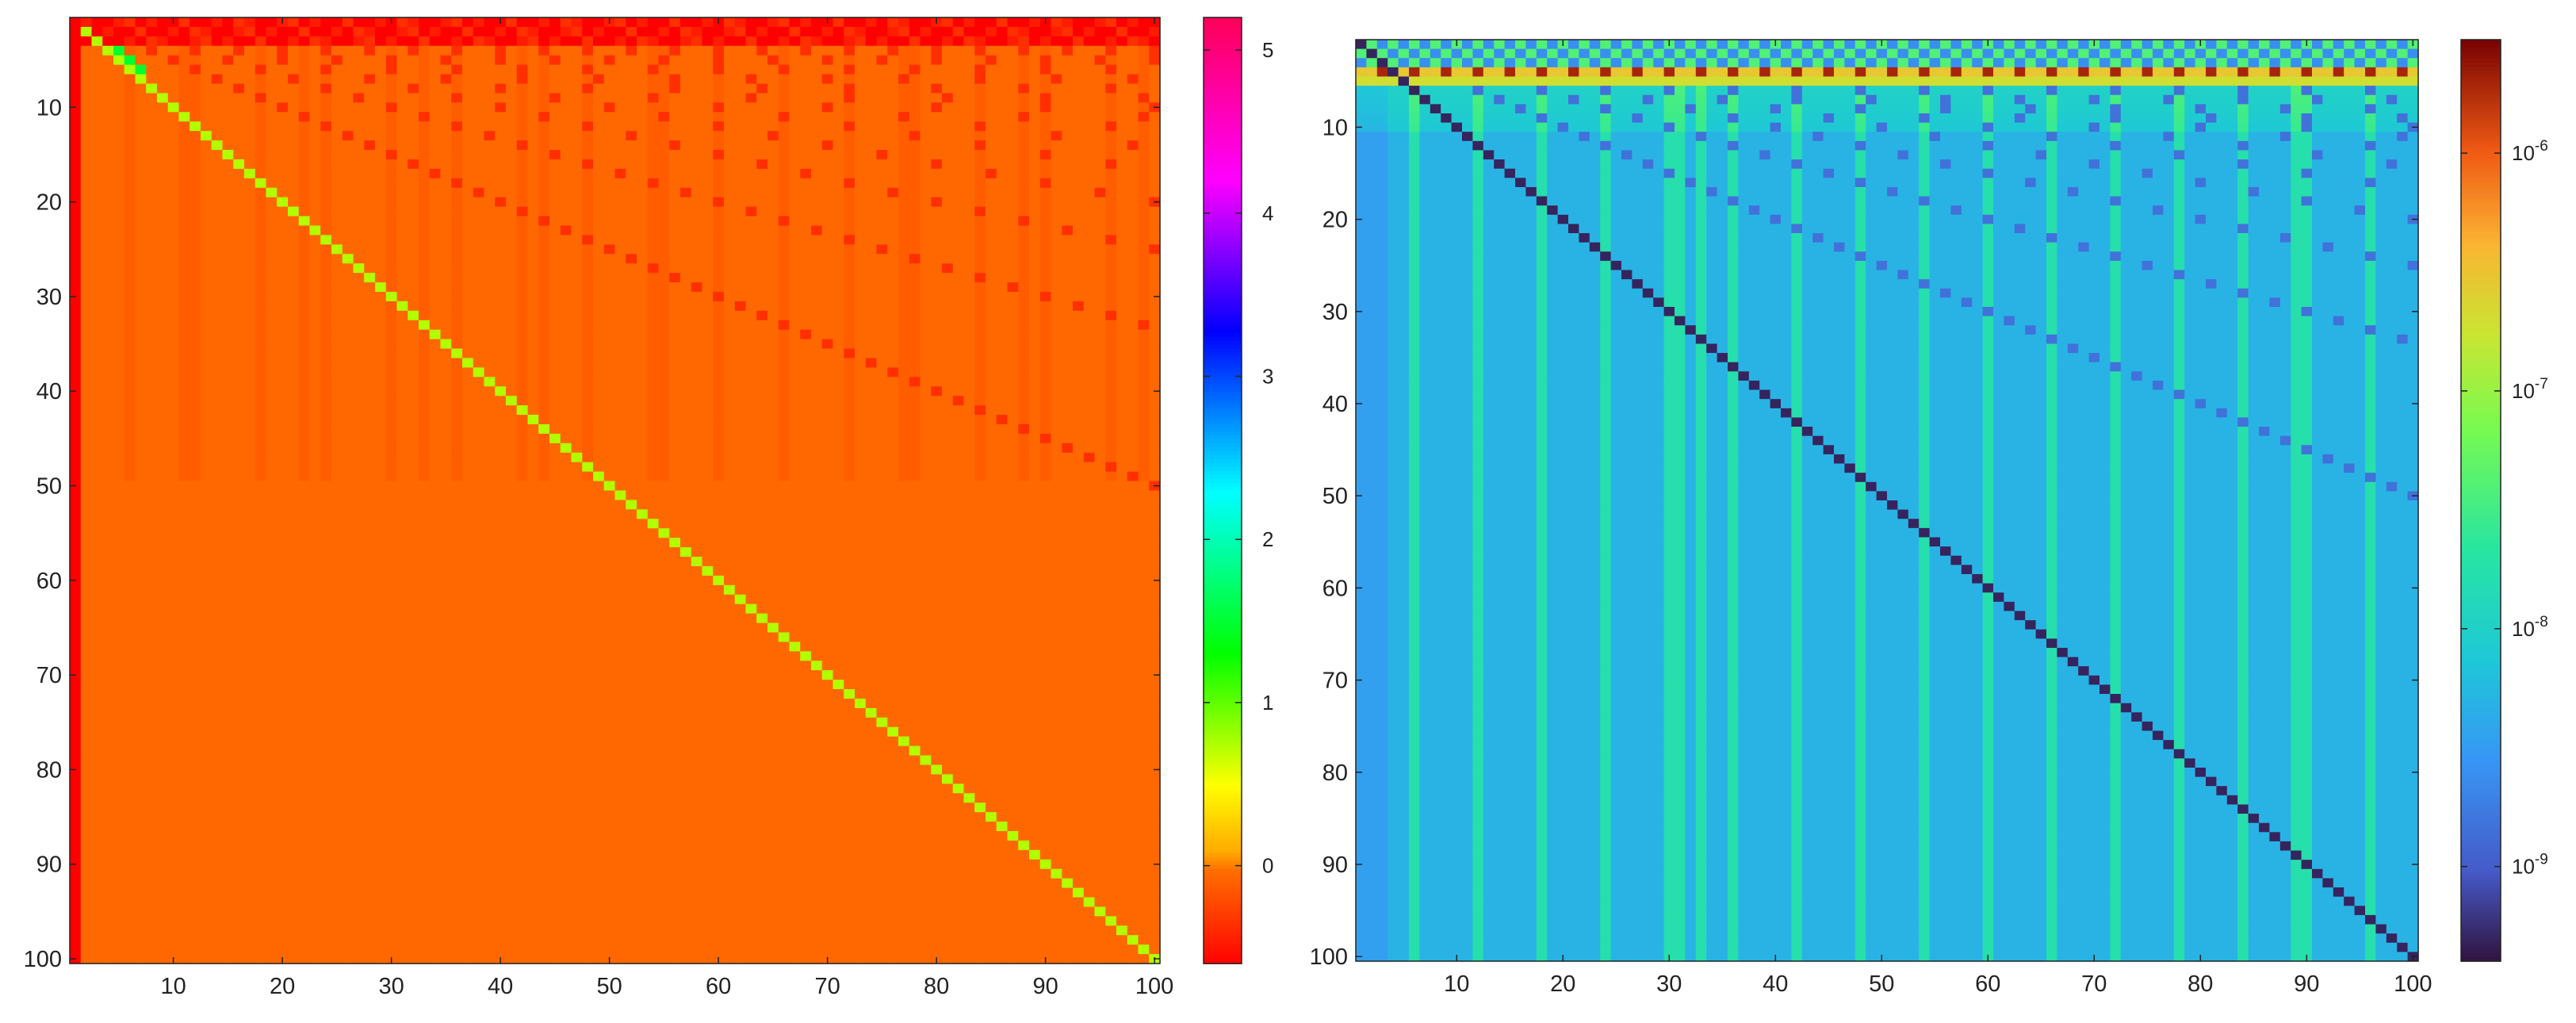 The height and width of the screenshot is (1023, 2576). Describe the element at coordinates (490, 410) in the screenshot. I see `heatmap1-cell-r42-c39` at that location.